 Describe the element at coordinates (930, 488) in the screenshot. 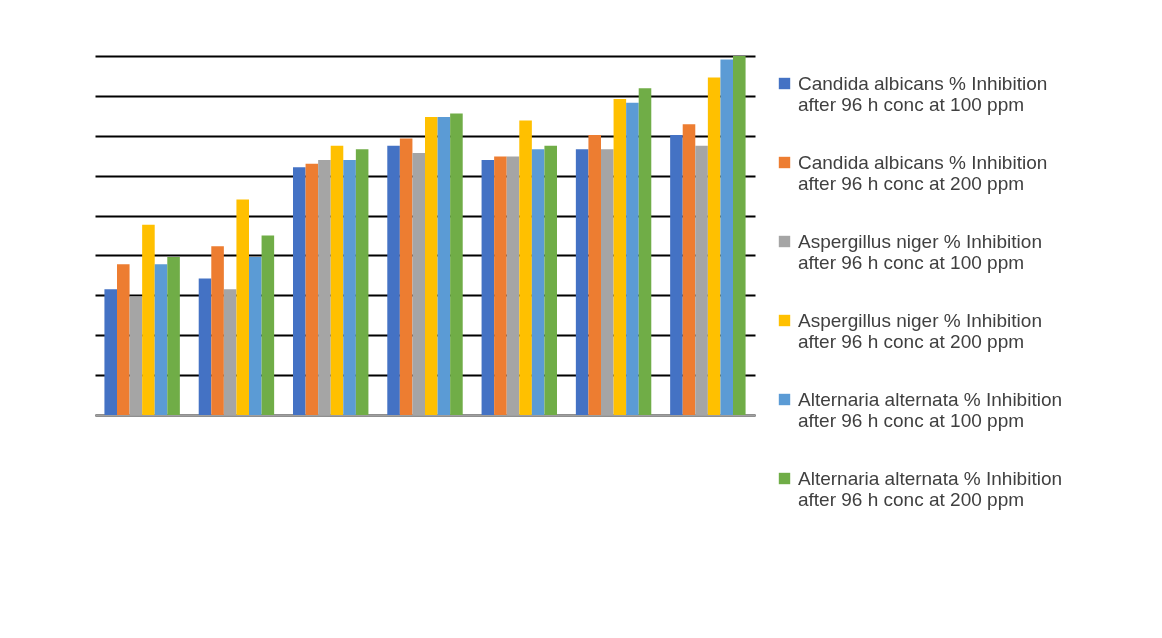

I see `legend-label: Alternaria alternata % Inhibition after 96 h conc at 200 ppm` at that location.